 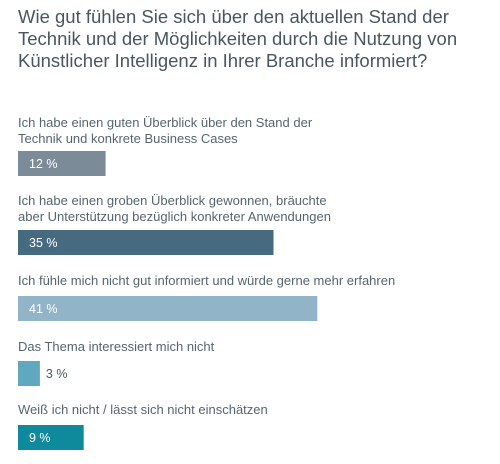 I want to click on value-label: 41 %, so click(x=43, y=309).